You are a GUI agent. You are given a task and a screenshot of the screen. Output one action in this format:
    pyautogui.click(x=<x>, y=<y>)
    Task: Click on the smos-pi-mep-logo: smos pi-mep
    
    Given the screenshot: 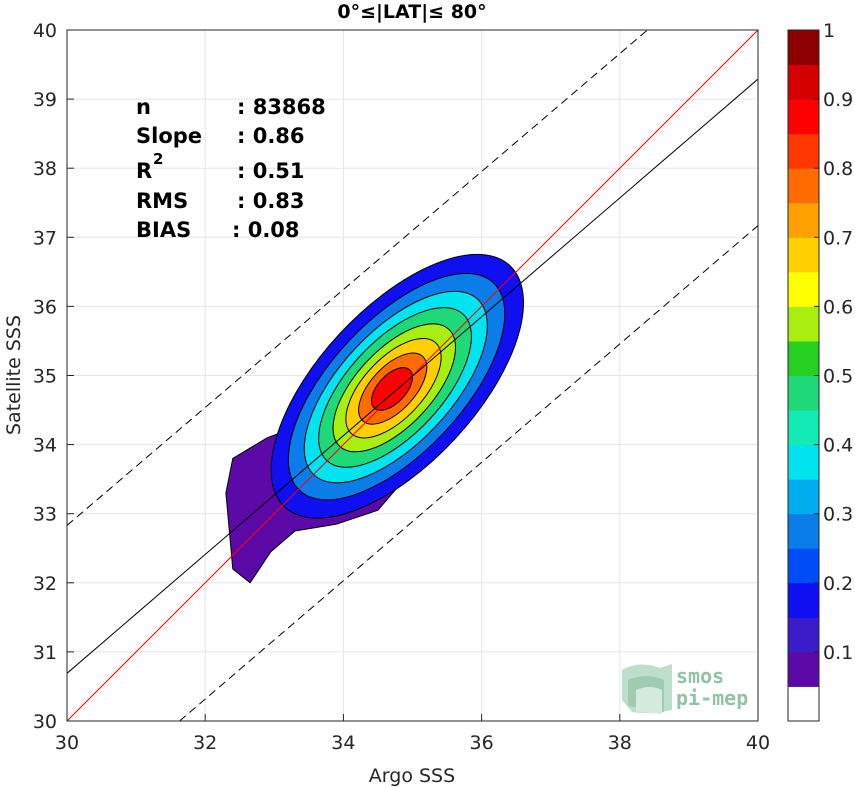 What is the action you would take?
    pyautogui.click(x=685, y=689)
    